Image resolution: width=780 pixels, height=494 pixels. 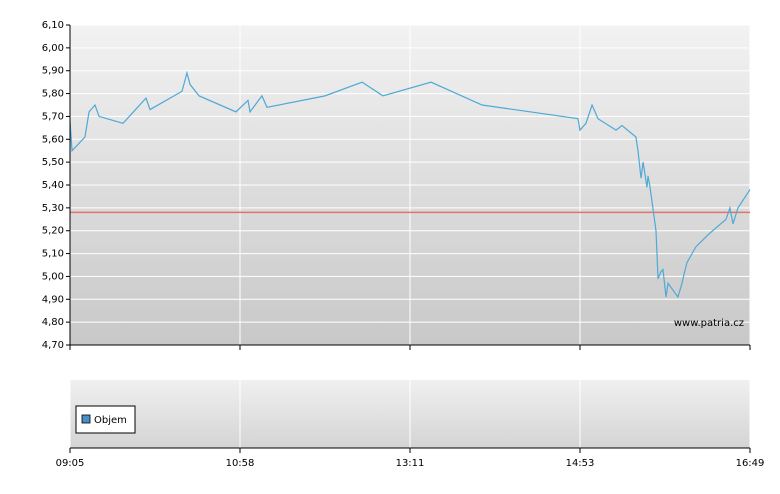 What do you see at coordinates (709, 323) in the screenshot?
I see `watermark: www.patria.cz` at bounding box center [709, 323].